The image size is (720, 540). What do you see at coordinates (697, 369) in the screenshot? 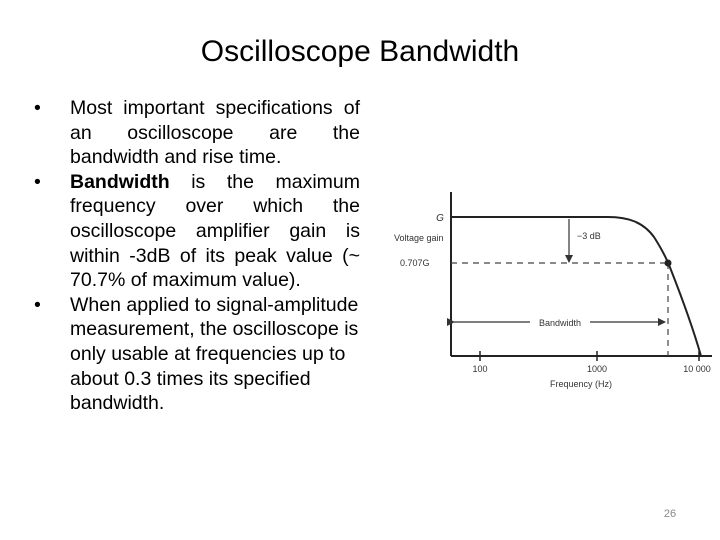
I see `x-tick-label-10000: 10 000` at bounding box center [697, 369].